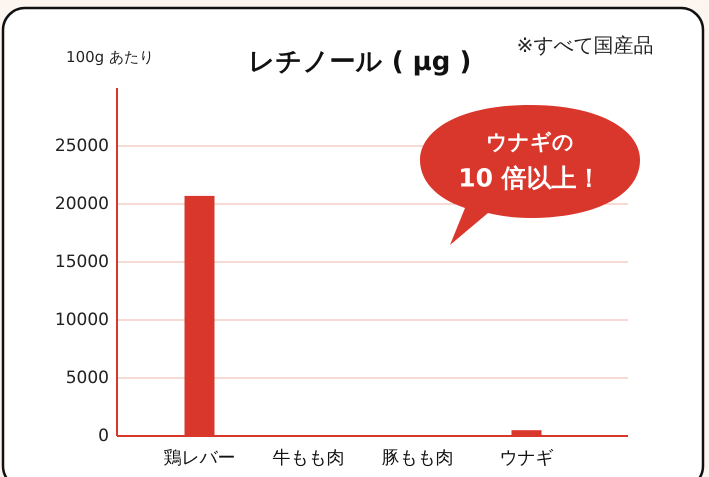 This screenshot has height=477, width=709. Describe the element at coordinates (585, 45) in the screenshot. I see `text: ※すべて国産品` at that location.